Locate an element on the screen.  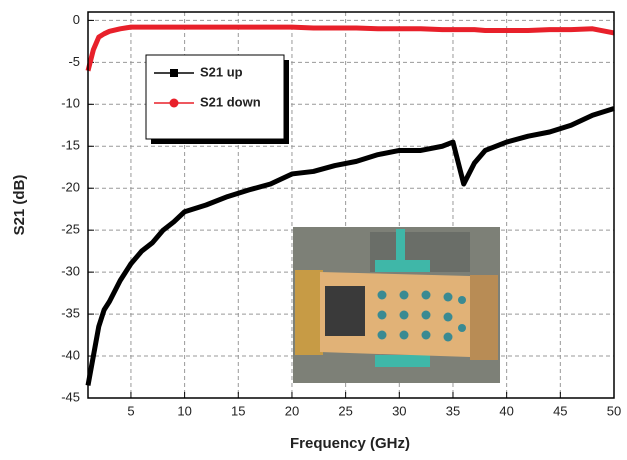
series-line is located at coordinates (350, 48).